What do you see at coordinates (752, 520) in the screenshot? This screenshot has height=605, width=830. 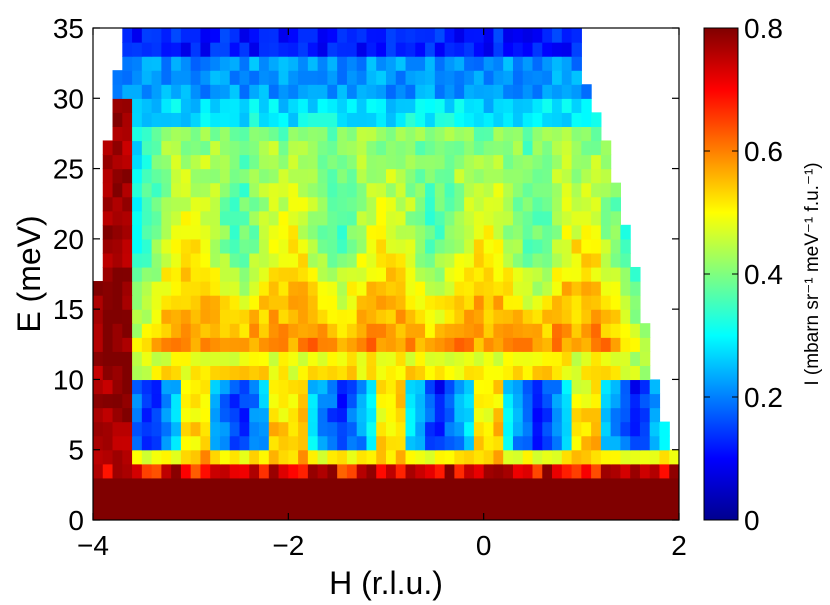 I see `colorbar-tick-label: 0` at bounding box center [752, 520].